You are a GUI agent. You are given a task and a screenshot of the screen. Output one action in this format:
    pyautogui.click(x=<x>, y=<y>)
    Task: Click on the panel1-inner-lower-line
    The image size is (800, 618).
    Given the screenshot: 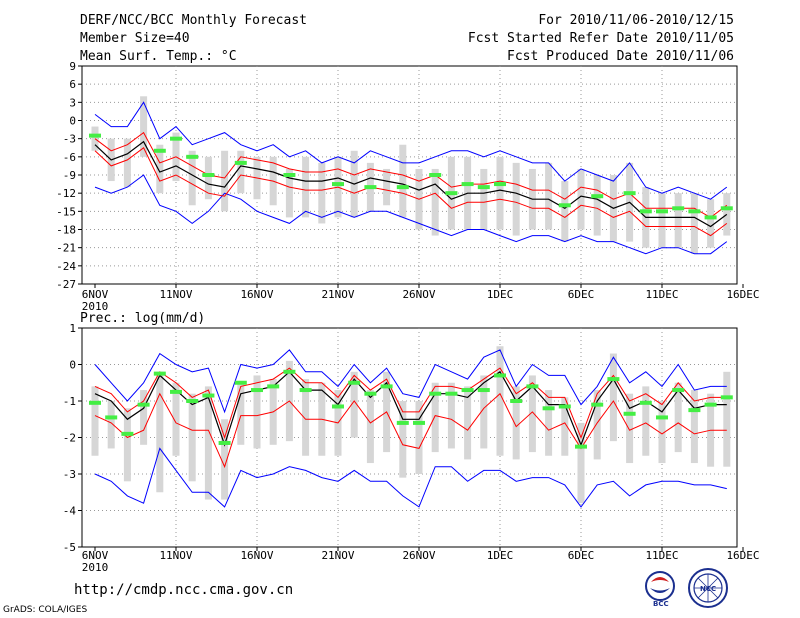 What is the action you would take?
    pyautogui.click(x=411, y=192)
    